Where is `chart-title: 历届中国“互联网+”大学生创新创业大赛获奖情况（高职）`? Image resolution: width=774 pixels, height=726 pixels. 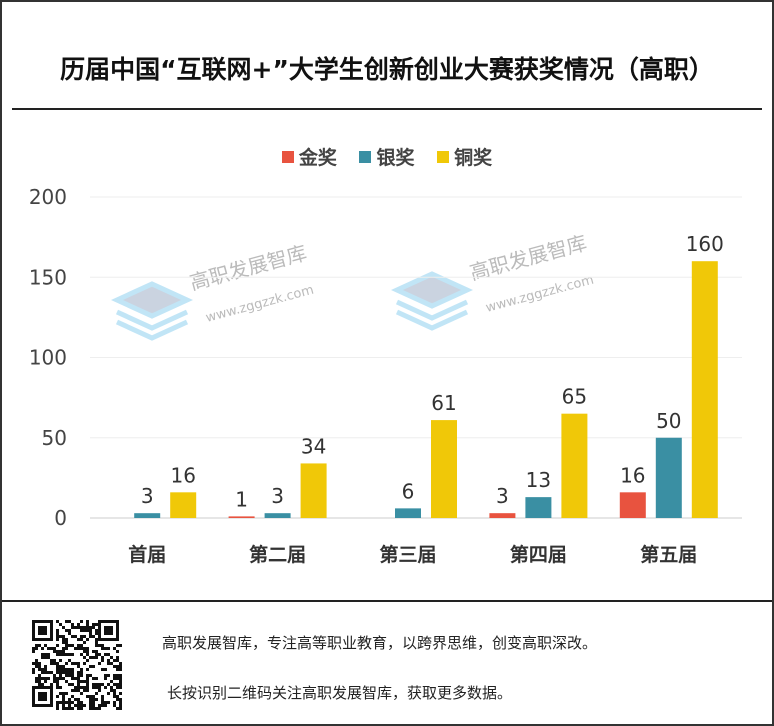
chart-title: 历届中国“互联网+”大学生创新创业大赛获奖情况（高职） is located at coordinates (387, 69).